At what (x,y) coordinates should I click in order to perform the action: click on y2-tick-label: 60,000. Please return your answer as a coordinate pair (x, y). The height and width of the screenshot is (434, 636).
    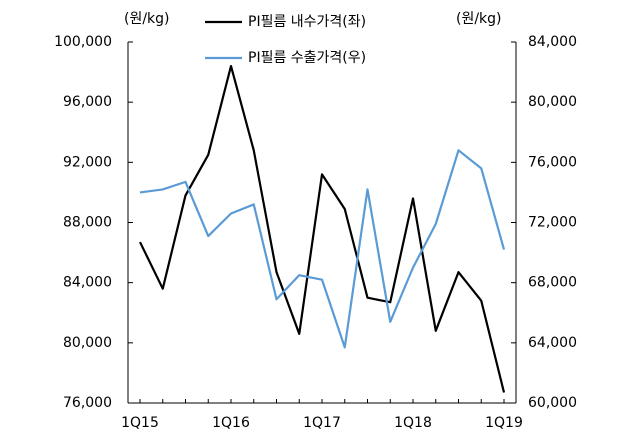
    Looking at the image, I should click on (552, 403).